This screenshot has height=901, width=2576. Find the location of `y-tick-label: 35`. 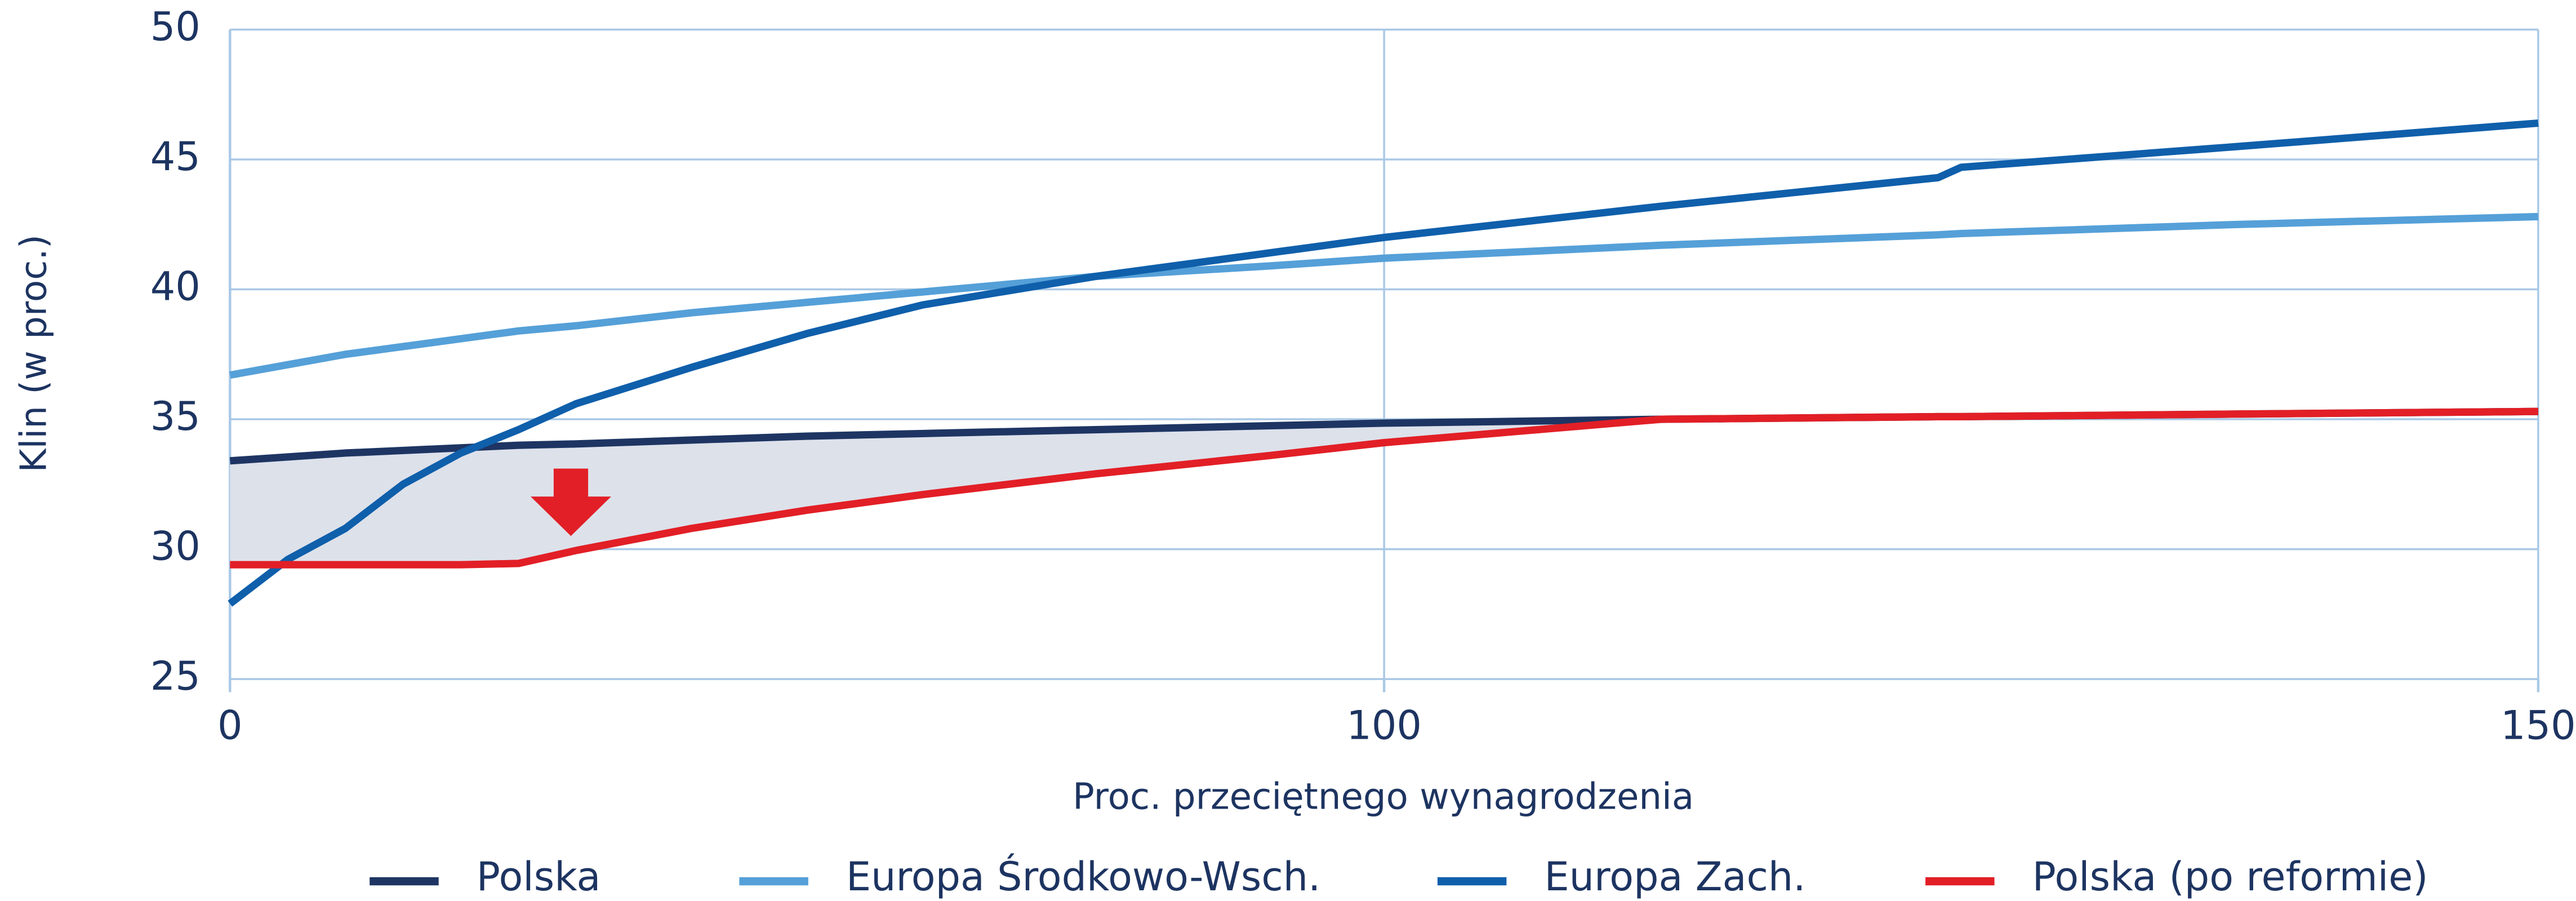

y-tick-label: 35 is located at coordinates (175, 417).